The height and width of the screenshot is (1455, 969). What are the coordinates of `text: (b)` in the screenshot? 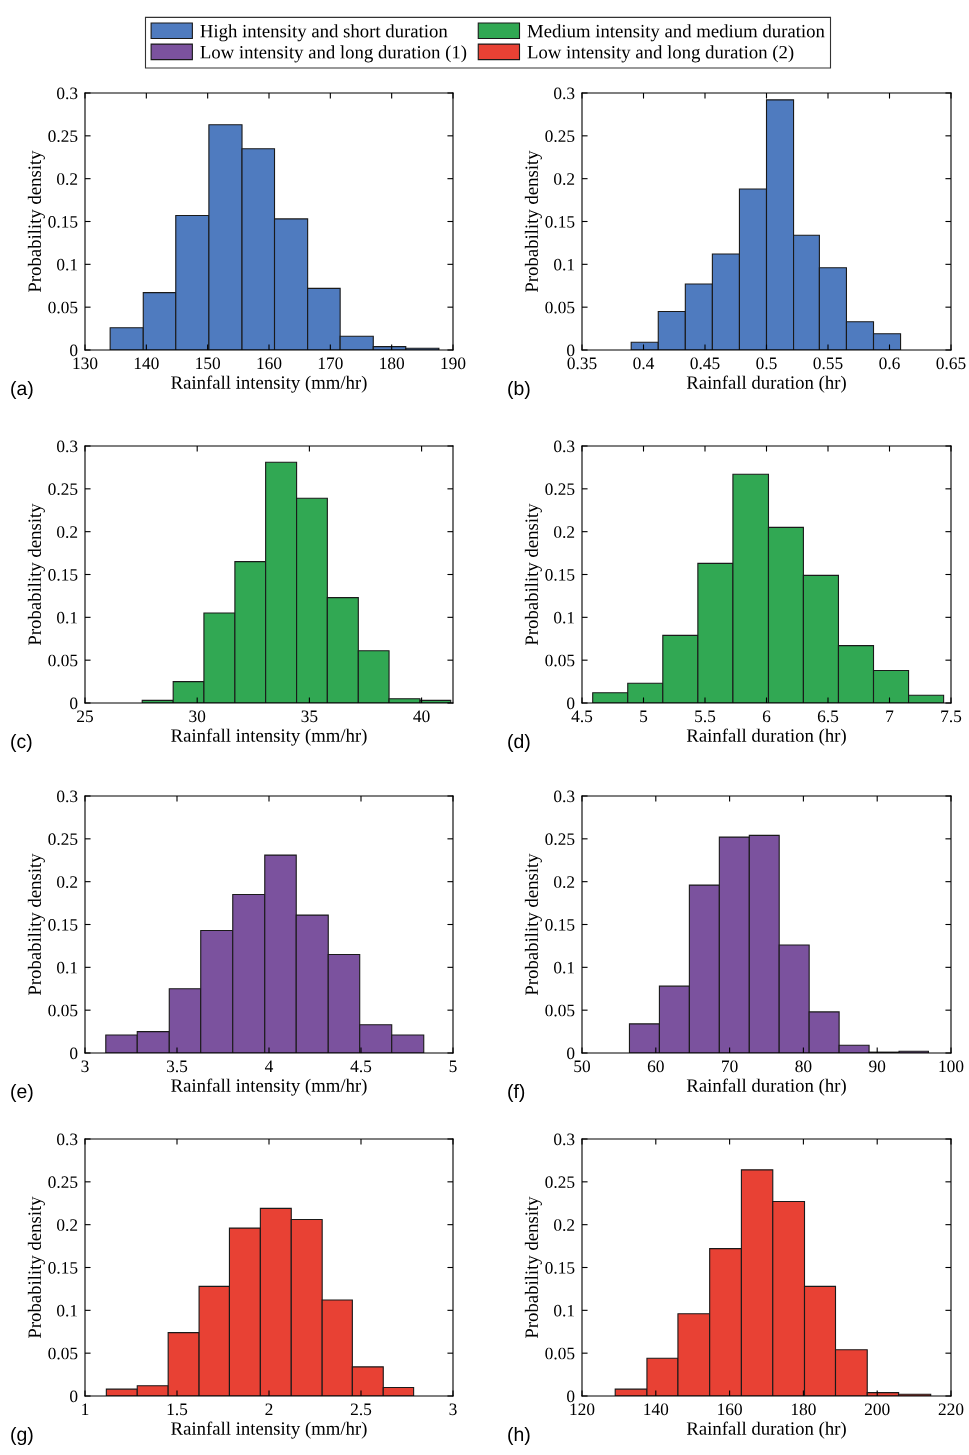 It's located at (519, 390).